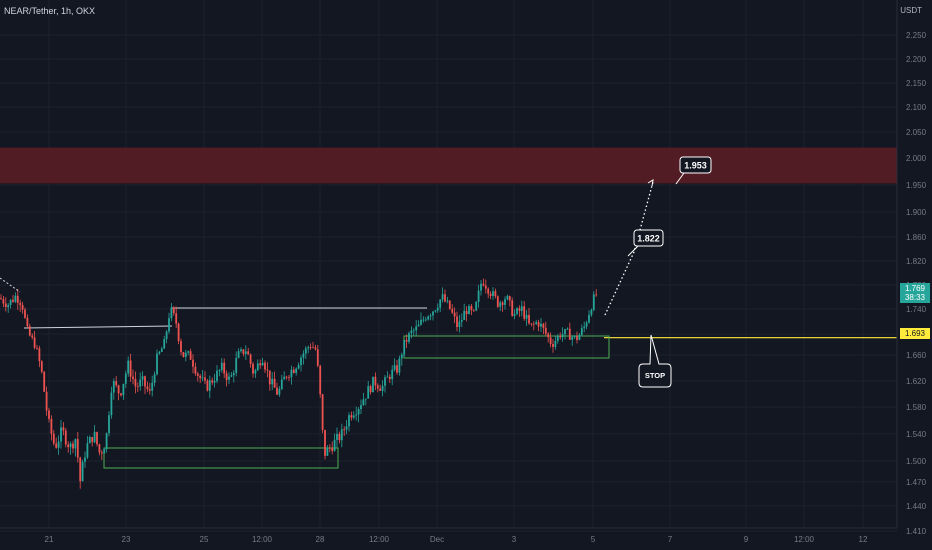 The height and width of the screenshot is (550, 932). Describe the element at coordinates (916, 482) in the screenshot. I see `y-tick-label: 1.470` at that location.